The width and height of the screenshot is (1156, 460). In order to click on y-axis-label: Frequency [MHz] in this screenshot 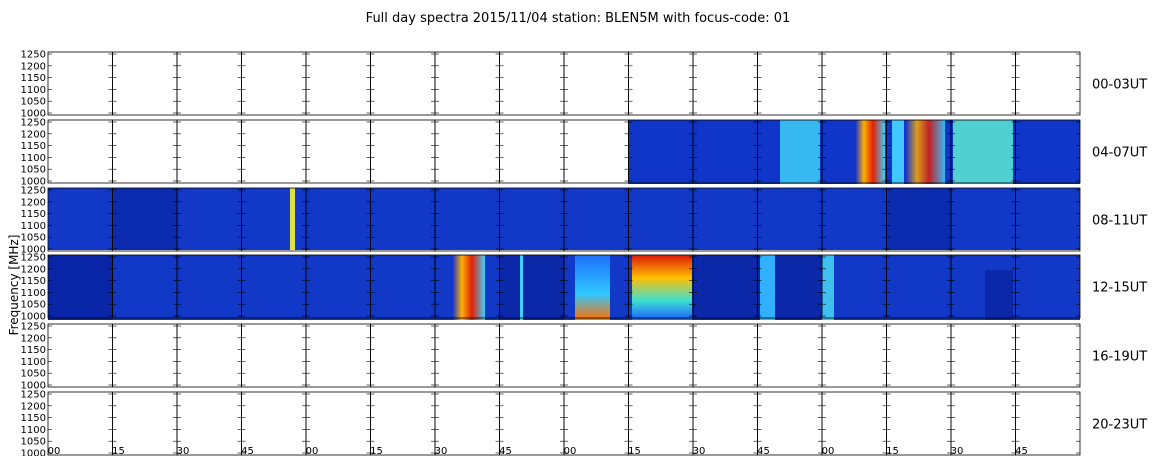, I will do `click(14, 285)`.